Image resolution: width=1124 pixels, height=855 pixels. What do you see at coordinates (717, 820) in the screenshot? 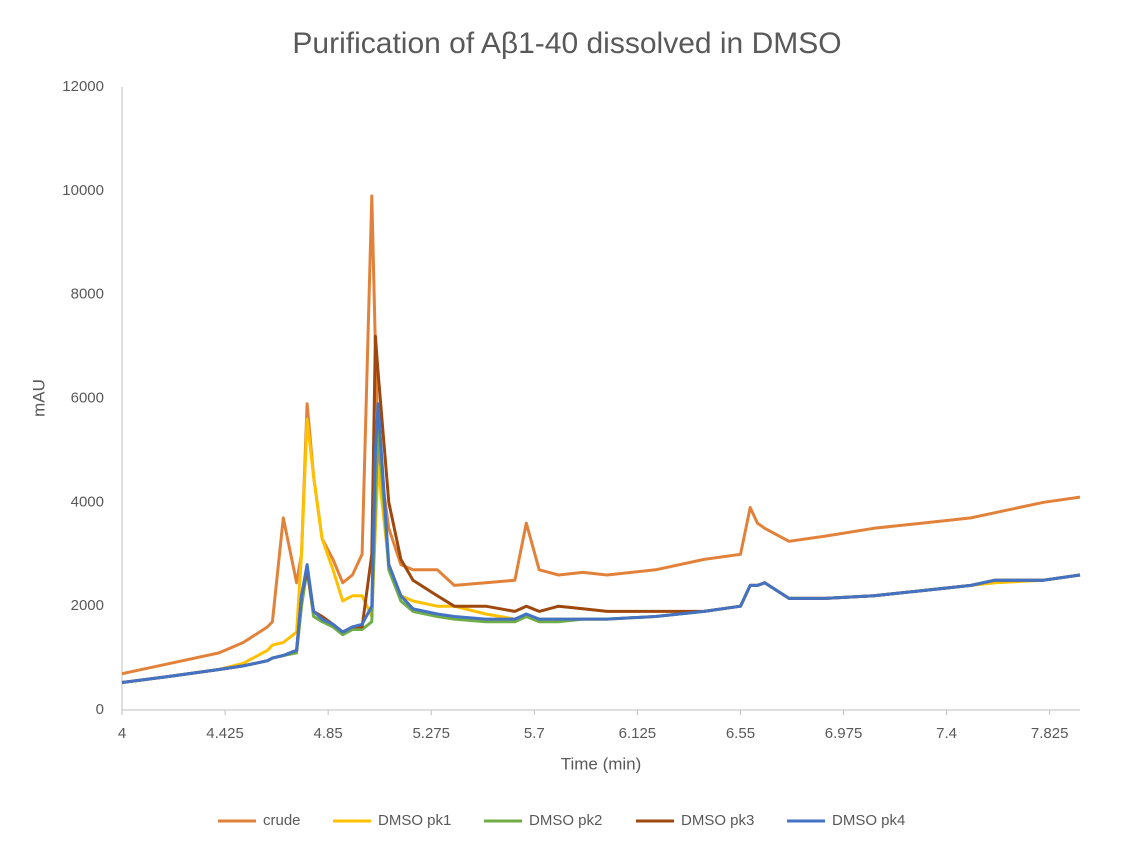
I see `legend-label: DMSO pk3` at bounding box center [717, 820].